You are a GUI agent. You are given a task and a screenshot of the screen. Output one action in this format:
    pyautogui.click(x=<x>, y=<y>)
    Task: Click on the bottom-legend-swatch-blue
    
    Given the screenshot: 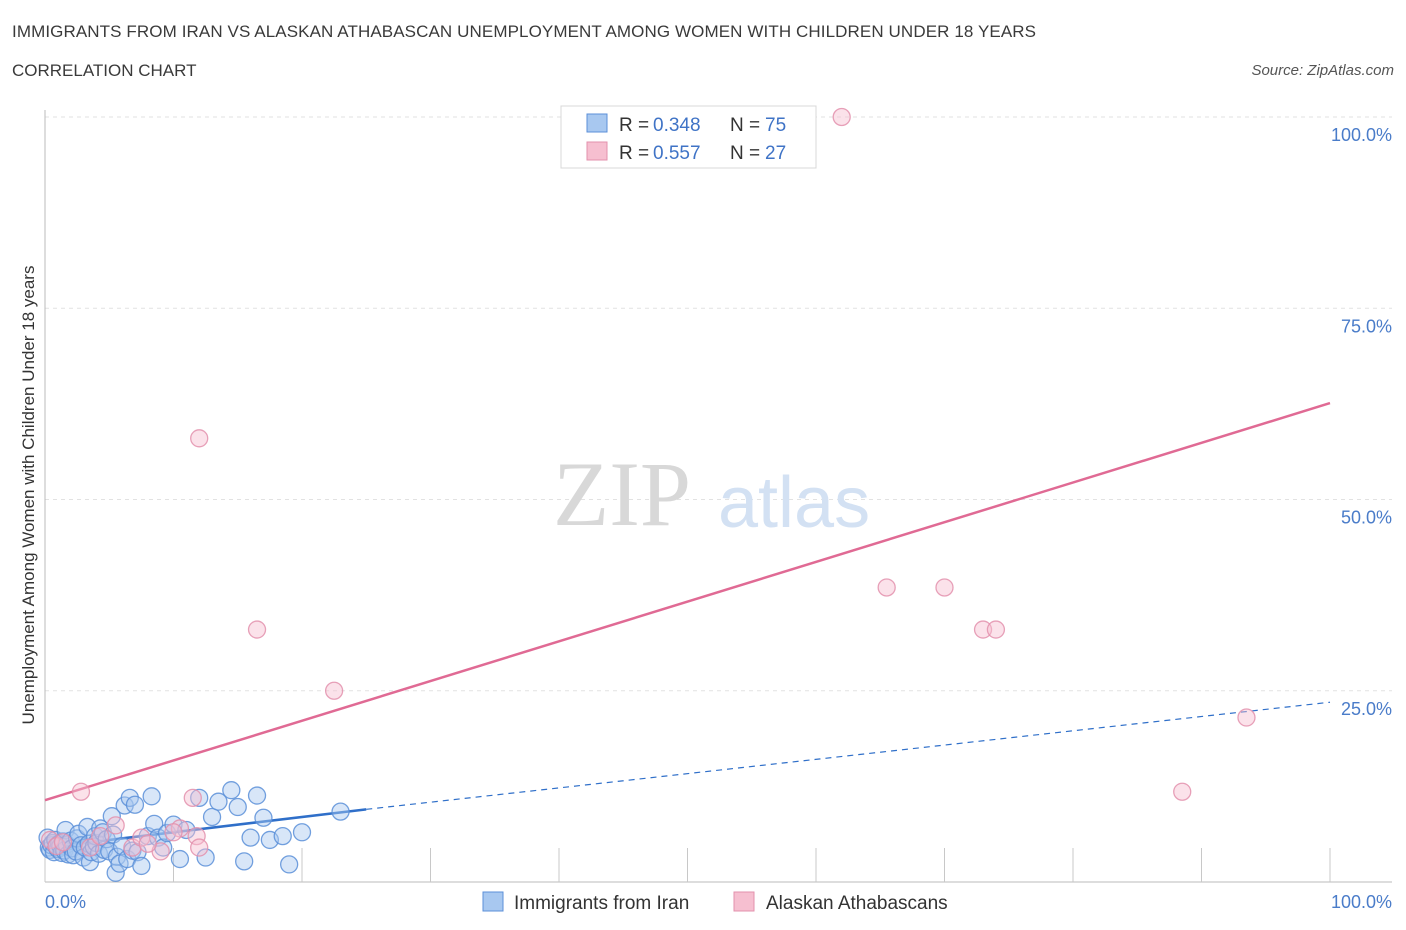 What is the action you would take?
    pyautogui.click(x=493, y=901)
    